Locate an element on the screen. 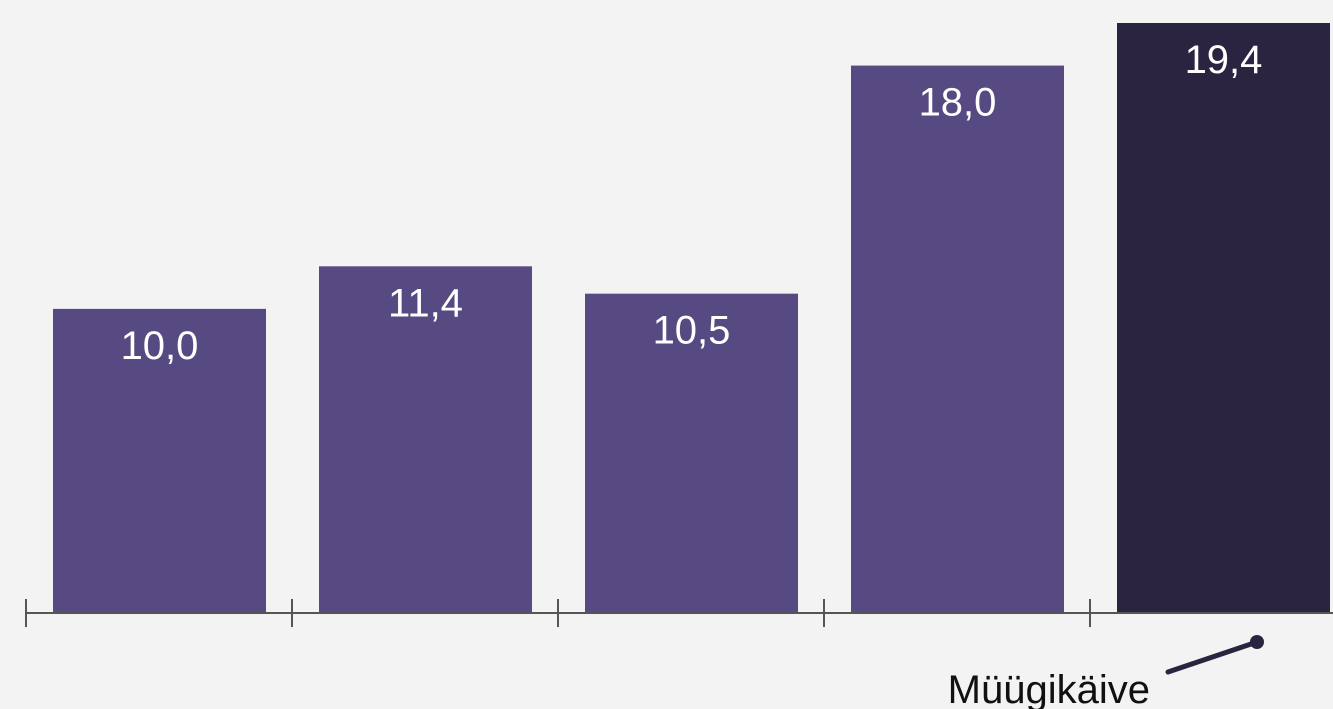 The width and height of the screenshot is (1333, 709). bar-value-label-3: 10,5 is located at coordinates (692, 331).